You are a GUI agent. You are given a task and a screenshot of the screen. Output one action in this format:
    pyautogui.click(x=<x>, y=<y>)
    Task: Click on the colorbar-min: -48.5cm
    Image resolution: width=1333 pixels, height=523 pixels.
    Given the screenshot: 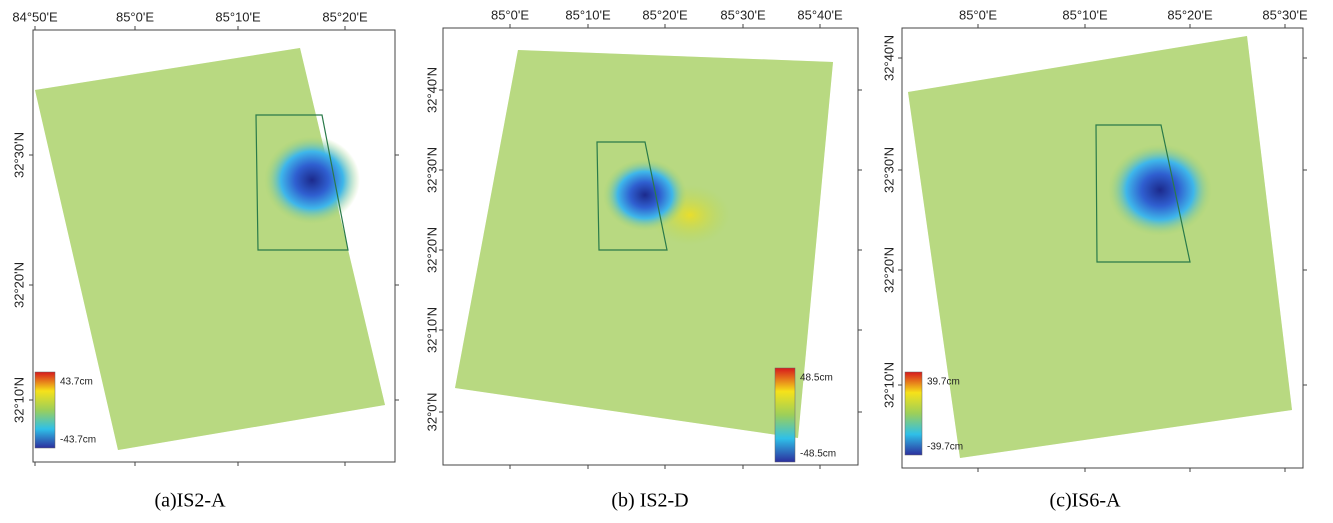 What is the action you would take?
    pyautogui.click(x=818, y=454)
    